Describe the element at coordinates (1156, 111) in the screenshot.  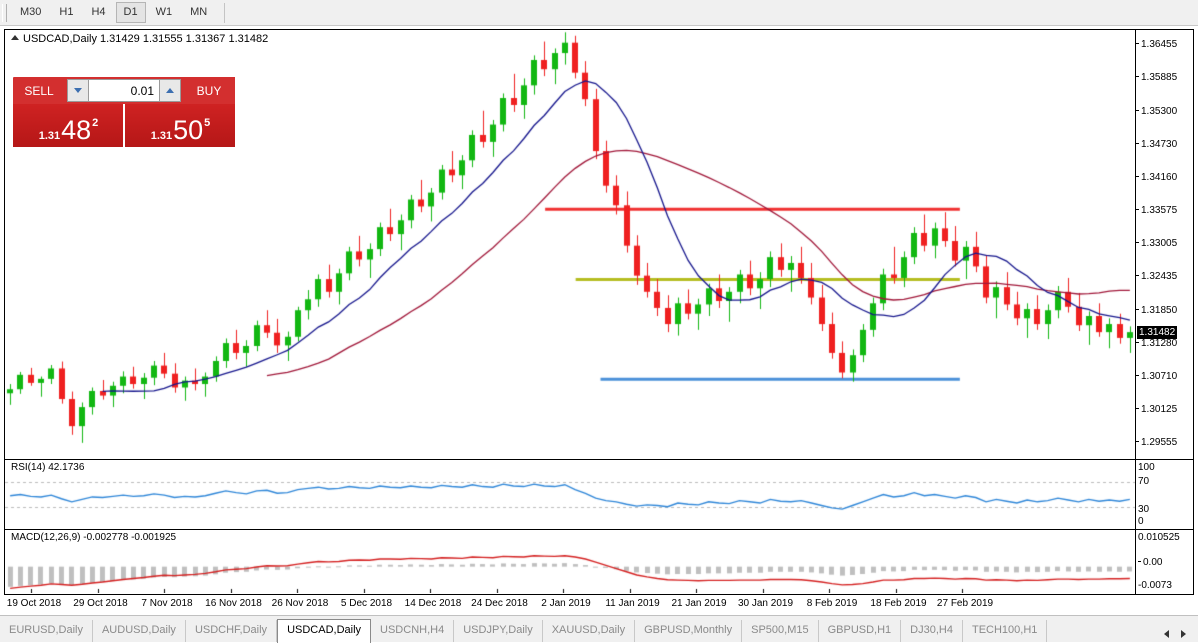
I see `price-tick: 1.35300` at that location.